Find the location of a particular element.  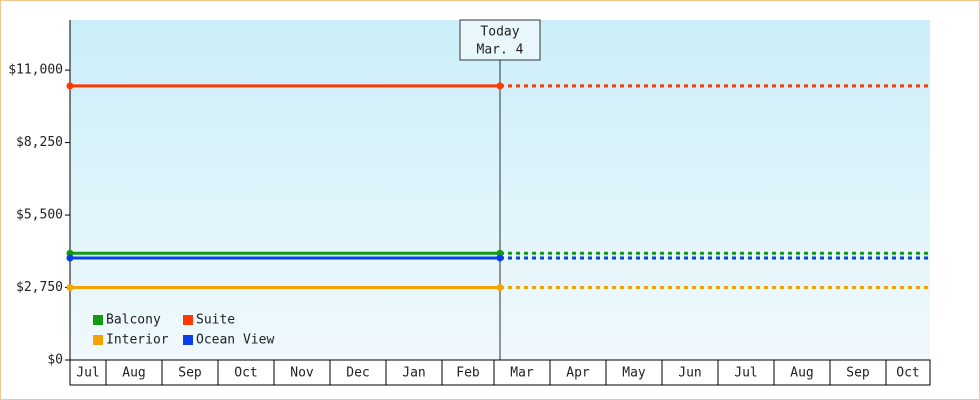

x-tick-label: May is located at coordinates (634, 373).